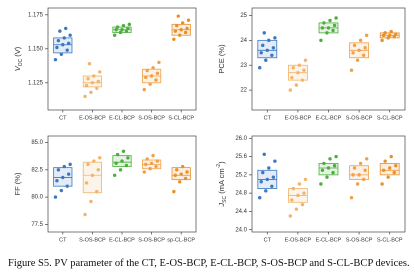  What do you see at coordinates (221, 205) in the screenshot?
I see `y-axis-label-part: J` at bounding box center [221, 205].